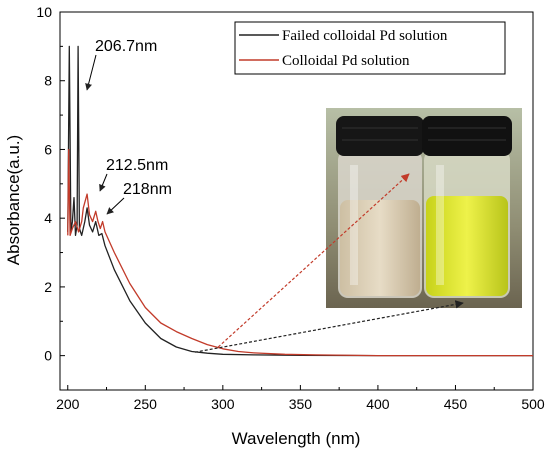  I want to click on x-tick-label: 300, so click(223, 404).